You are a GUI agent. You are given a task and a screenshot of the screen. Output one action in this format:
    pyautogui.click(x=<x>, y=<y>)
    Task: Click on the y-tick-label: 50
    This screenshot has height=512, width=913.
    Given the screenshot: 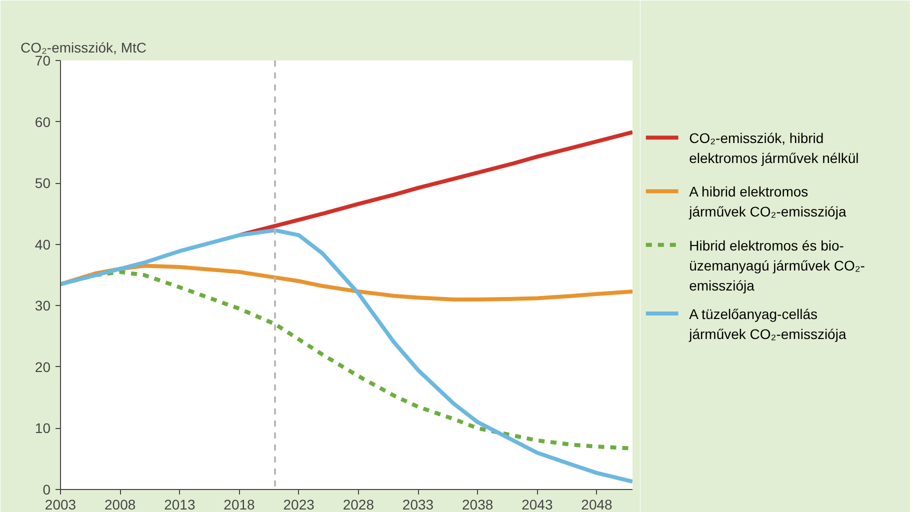 What is the action you would take?
    pyautogui.click(x=42, y=183)
    